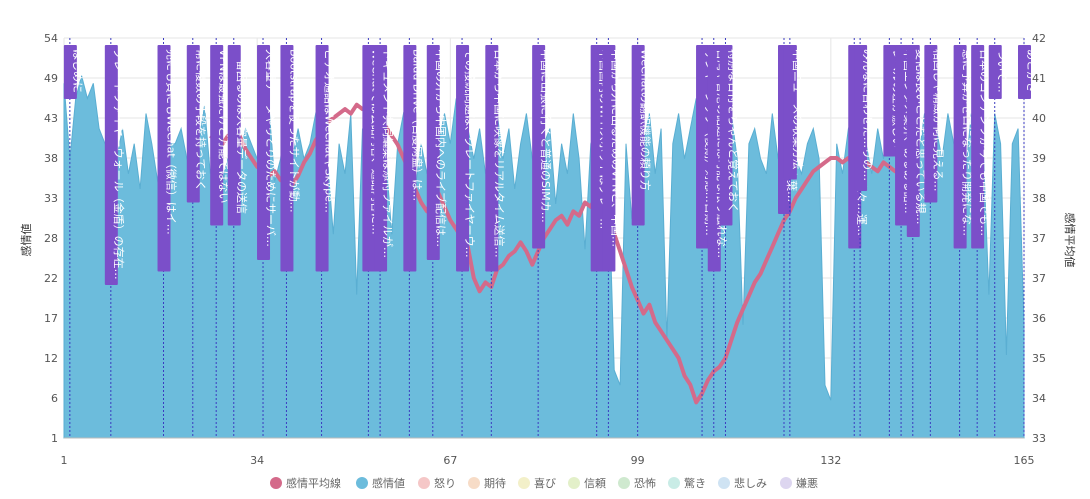 The height and width of the screenshot is (499, 1090). Describe the element at coordinates (257, 460) in the screenshot. I see `x-tick-label: 34` at that location.